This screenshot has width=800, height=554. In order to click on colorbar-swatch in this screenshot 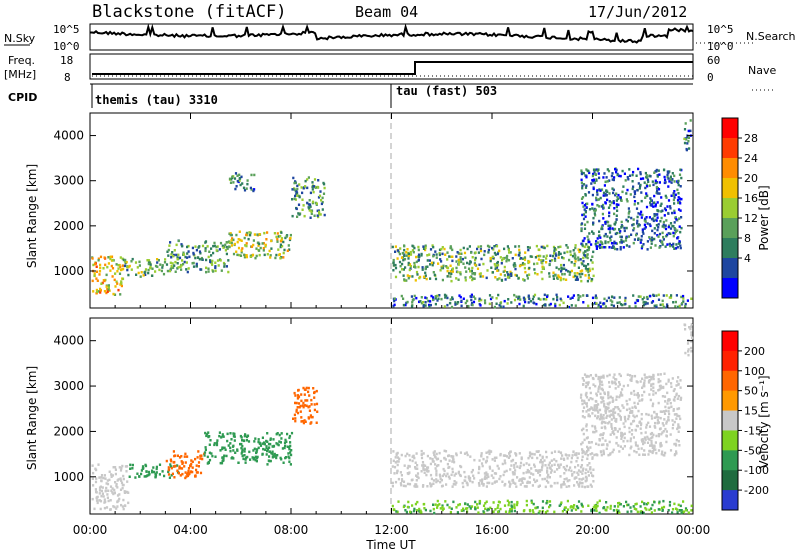, I will do `click(730, 288)`.